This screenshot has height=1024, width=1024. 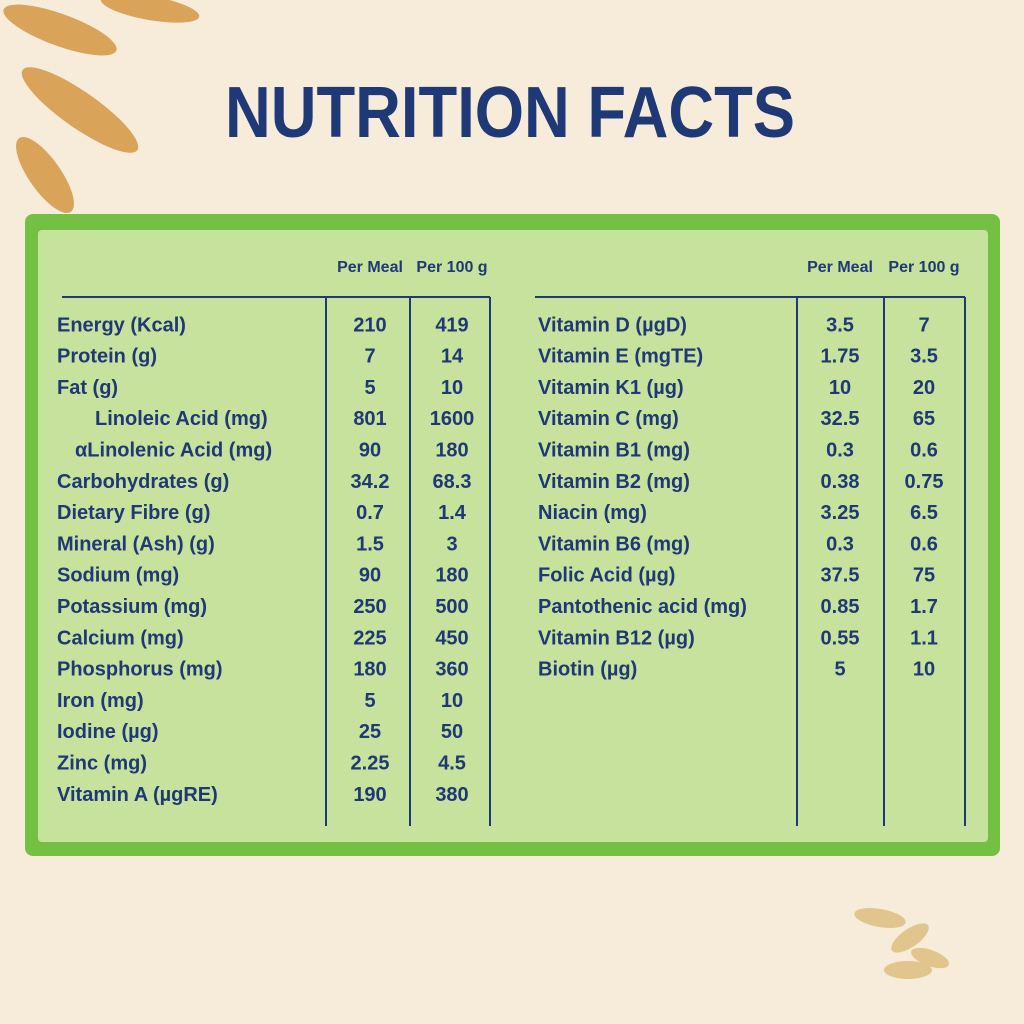 What do you see at coordinates (173, 450) in the screenshot?
I see `nutrient-name: αLinolenic Acid (mg)` at bounding box center [173, 450].